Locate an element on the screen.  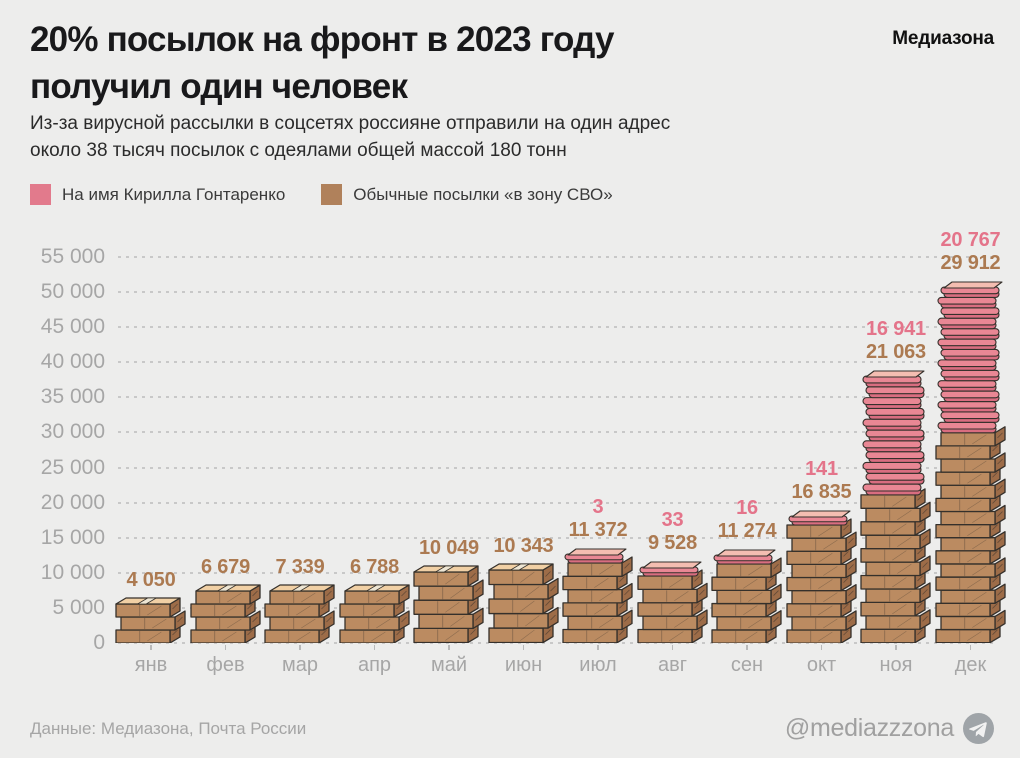
legend-swatch-pink is located at coordinates (40, 194).